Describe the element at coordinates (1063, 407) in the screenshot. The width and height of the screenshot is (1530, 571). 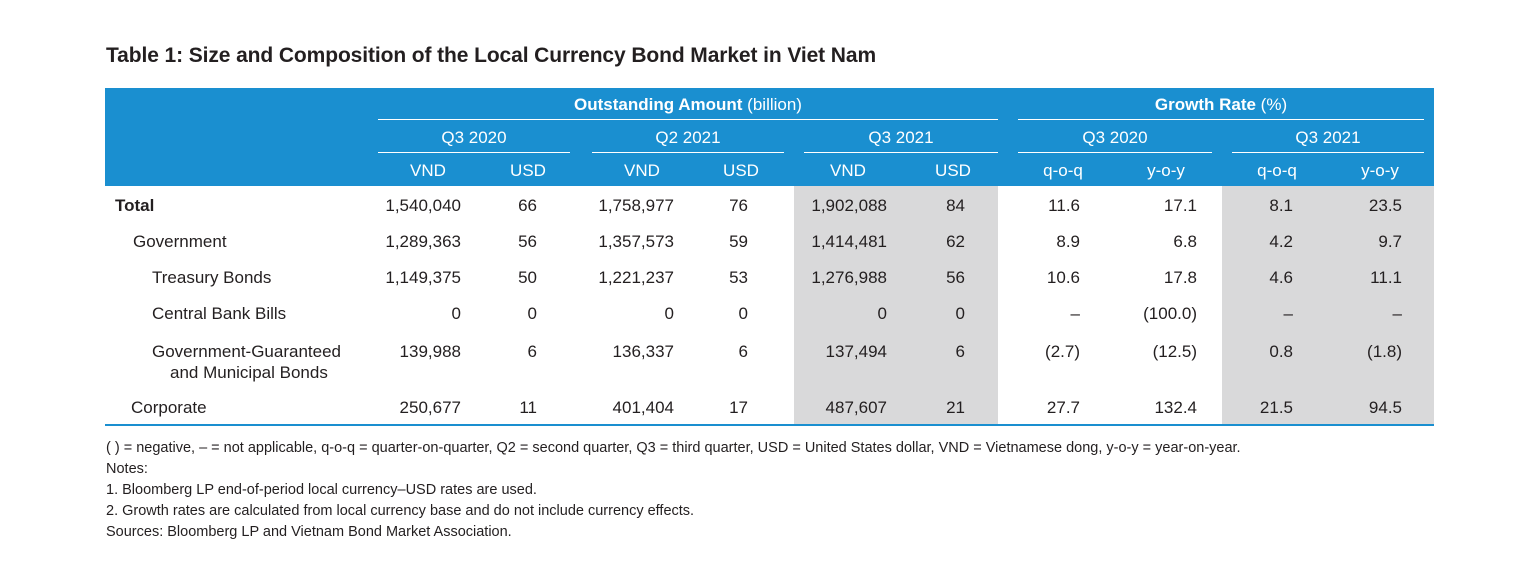
I see `table-cell: 27.7` at that location.